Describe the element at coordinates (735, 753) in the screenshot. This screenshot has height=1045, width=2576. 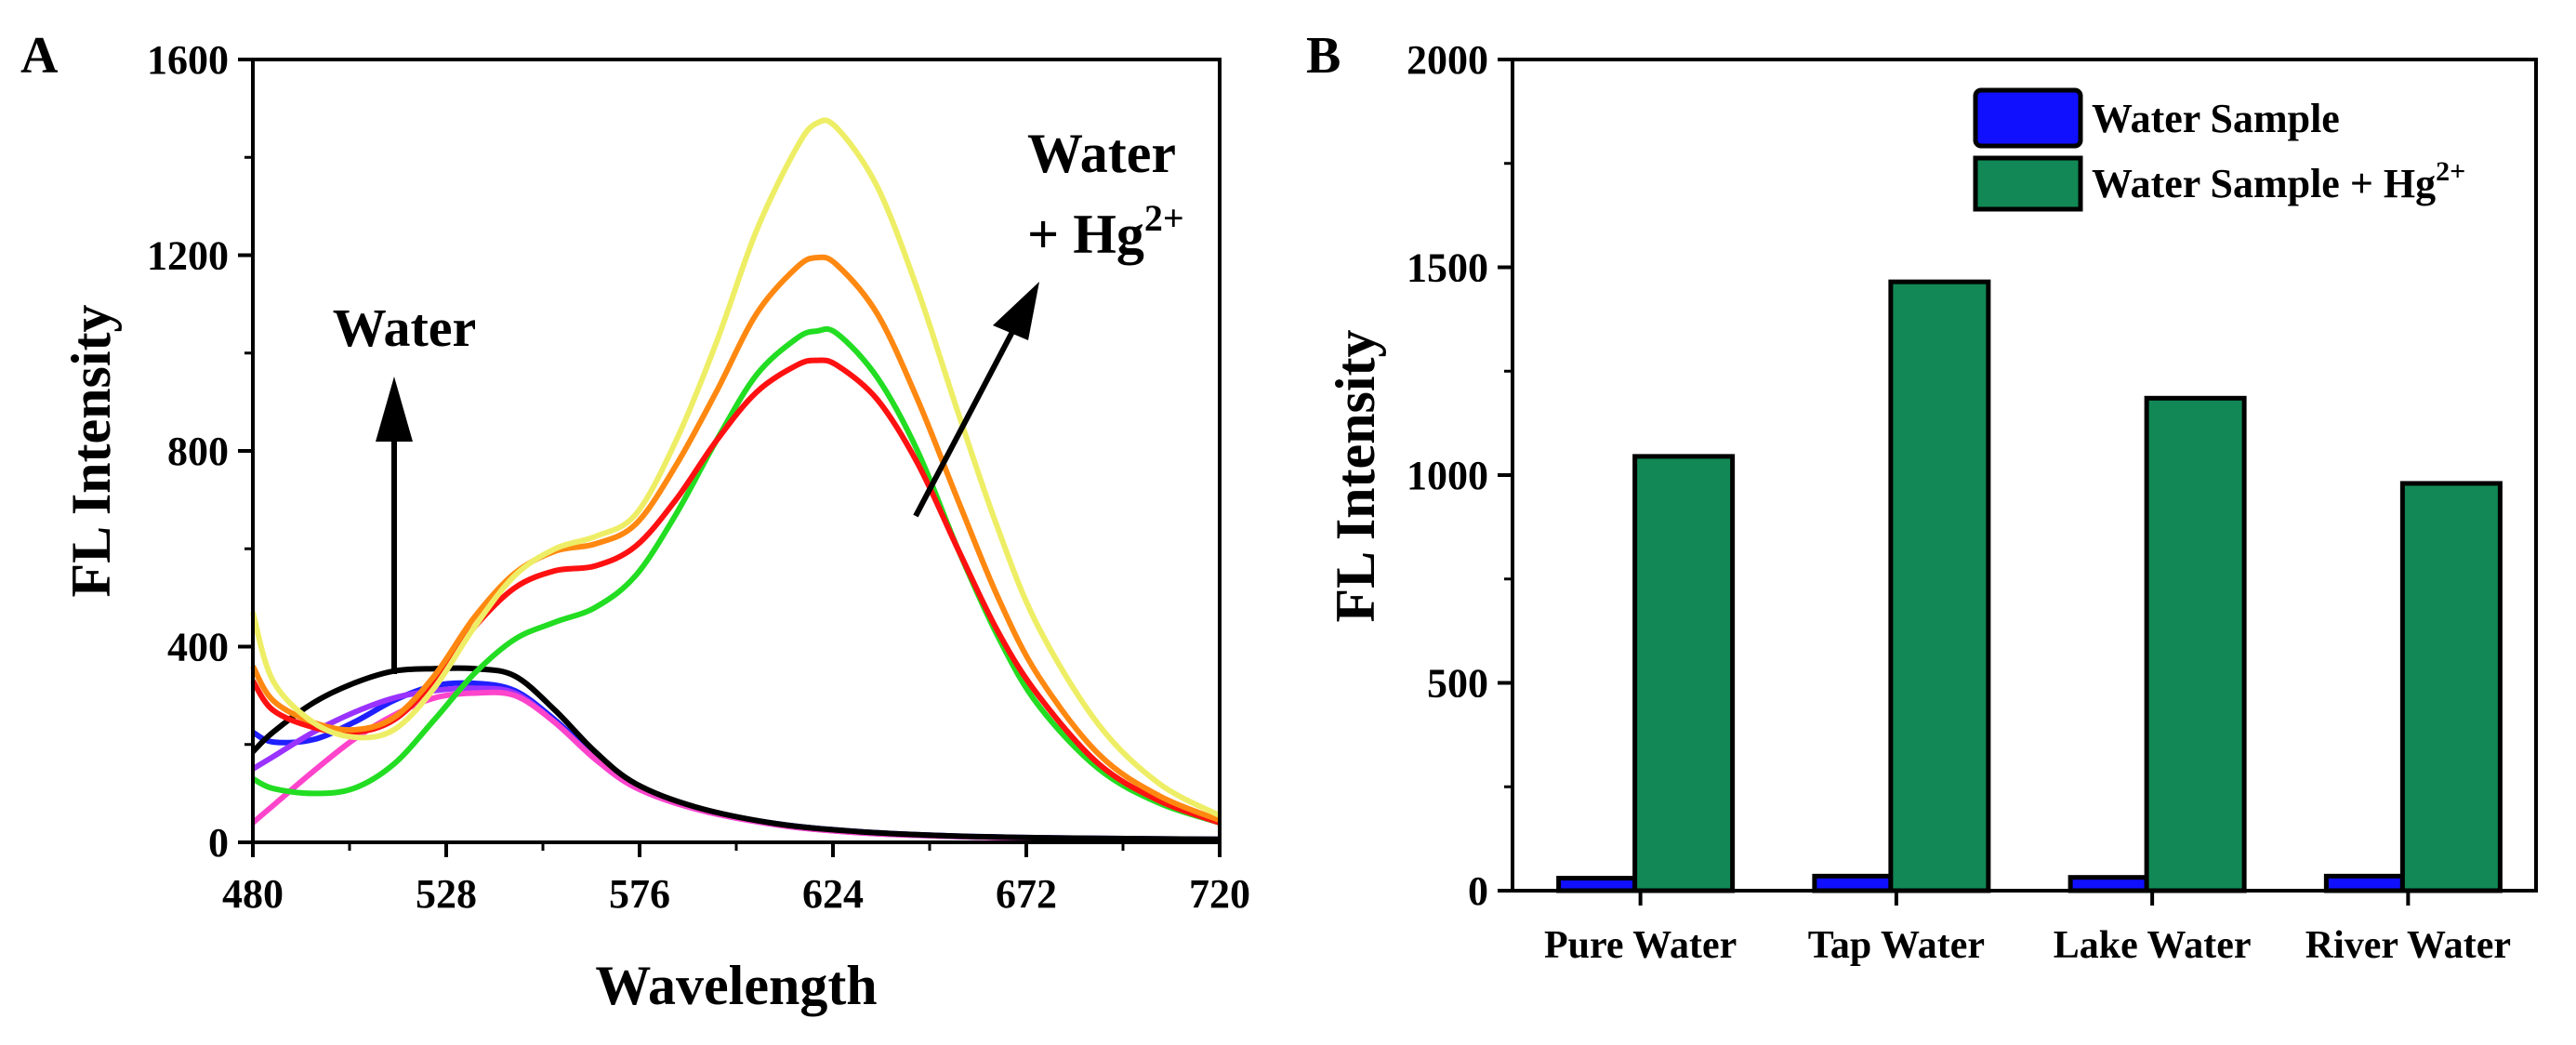
I see `spectrum-line-black` at that location.